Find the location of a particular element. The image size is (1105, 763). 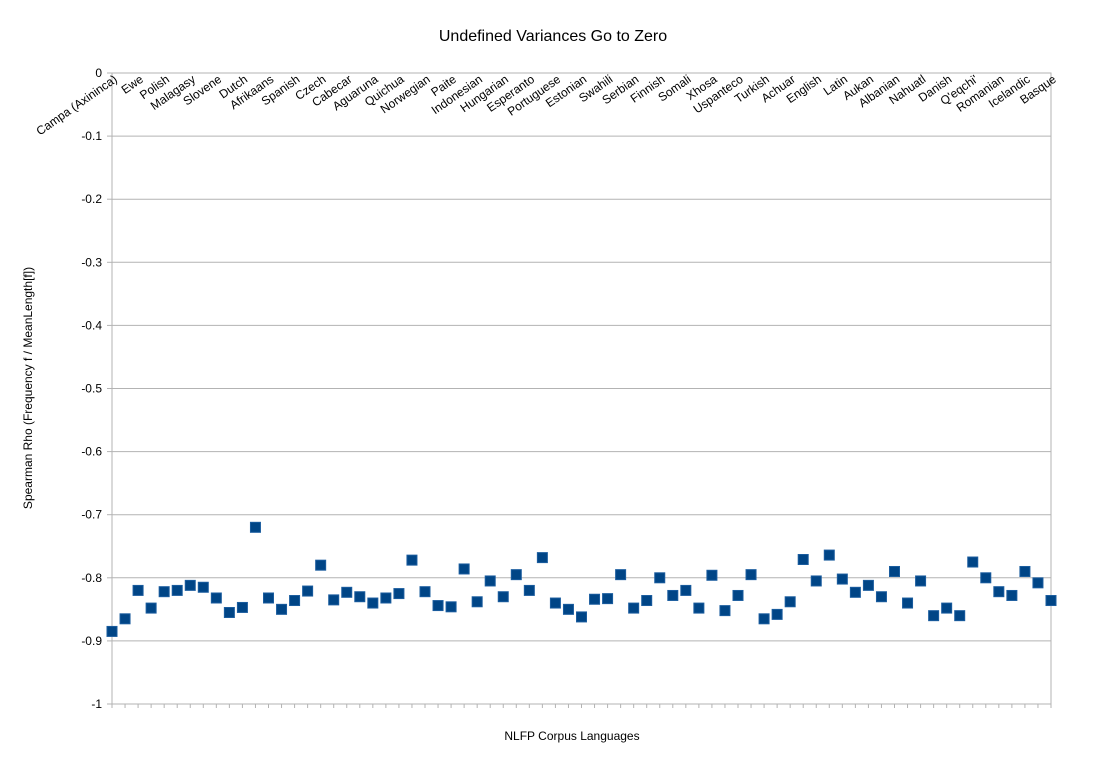

y-tick-labels: 0 -0.1 -0.2 -0.3 -0.4 -0.5 -0.6 -0.7 -0.8 -0.9 -1 is located at coordinates (91, 388).